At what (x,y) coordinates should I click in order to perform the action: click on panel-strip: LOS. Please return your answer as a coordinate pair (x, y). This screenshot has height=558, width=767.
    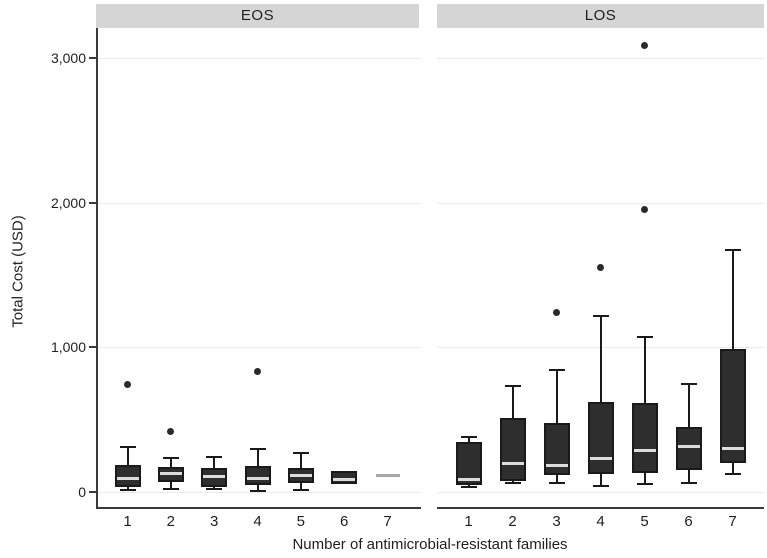
    Looking at the image, I should click on (600, 16).